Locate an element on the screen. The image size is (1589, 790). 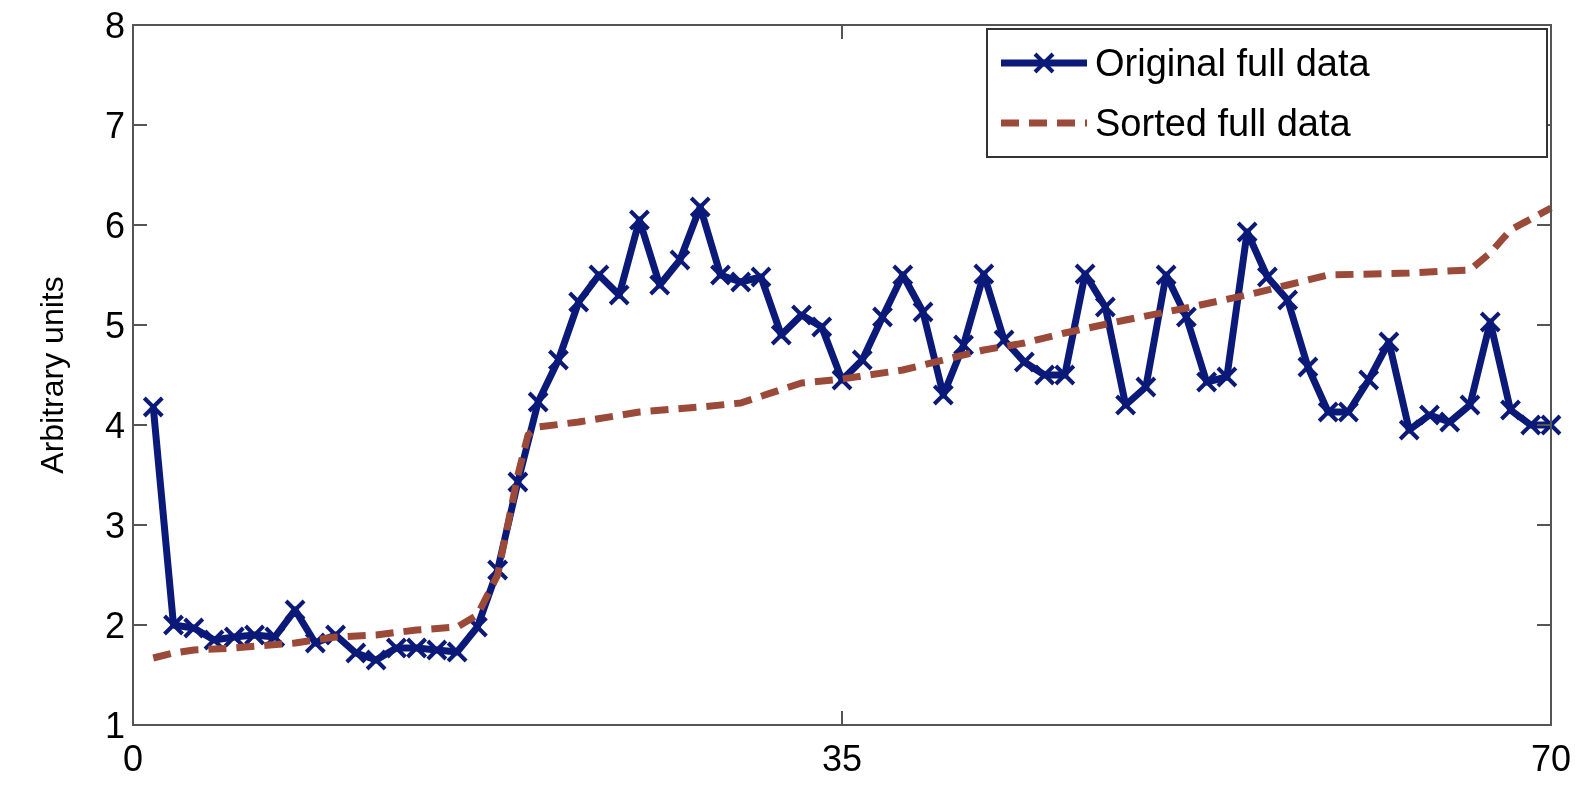
legend-label: Sorted full data is located at coordinates (1223, 123).